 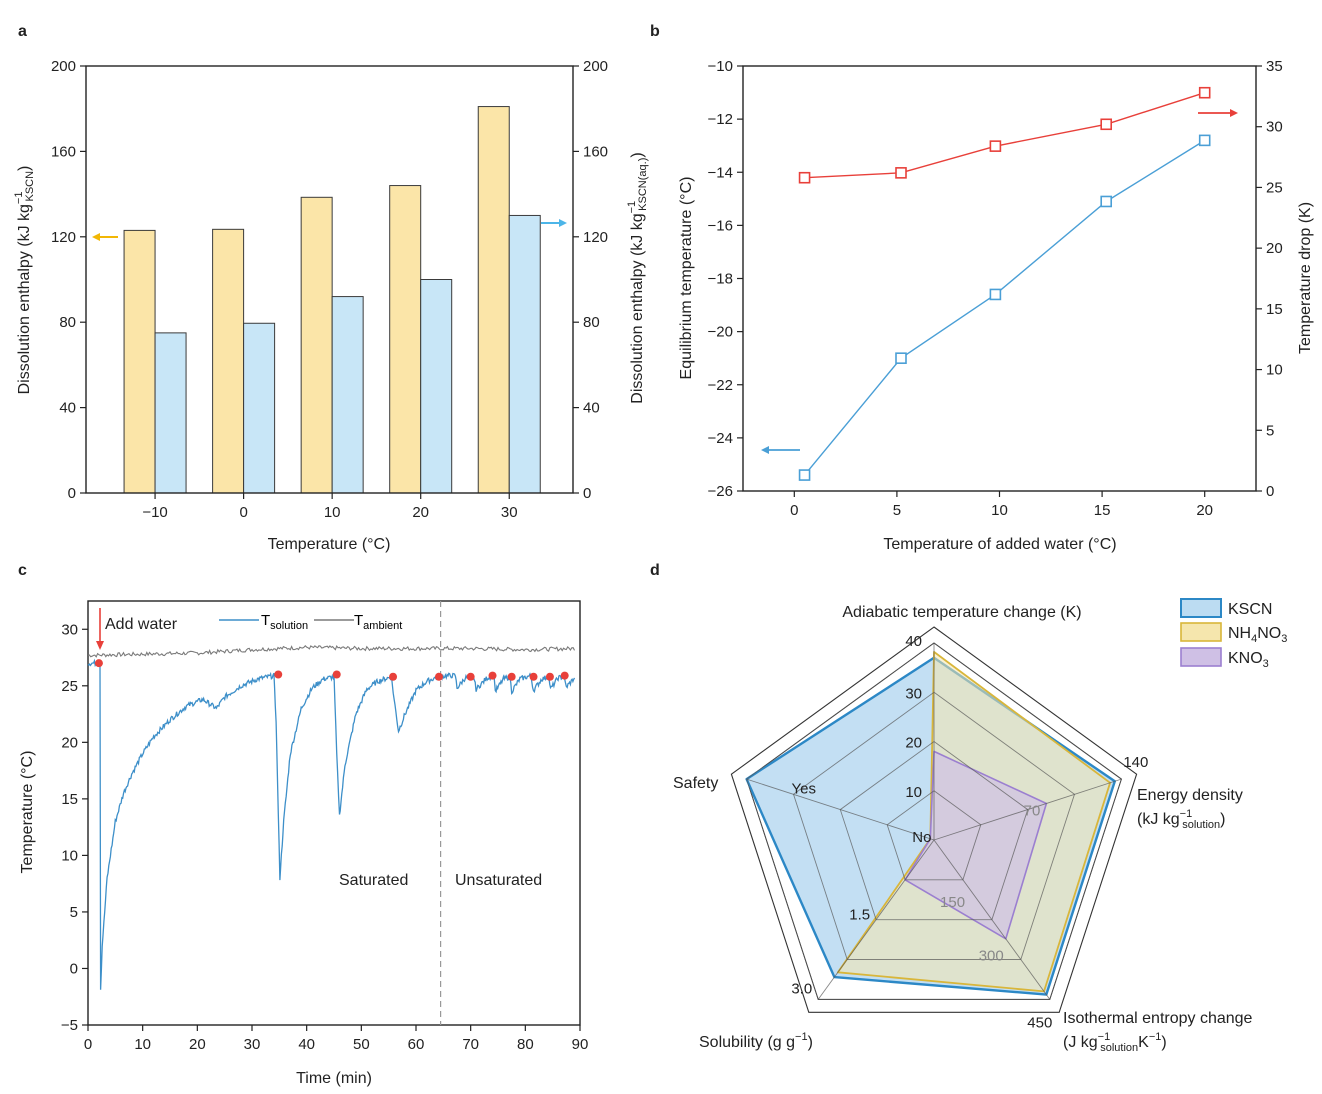 What do you see at coordinates (1119, 1048) in the screenshot?
I see `entropy-unit-sub: solution` at bounding box center [1119, 1048].